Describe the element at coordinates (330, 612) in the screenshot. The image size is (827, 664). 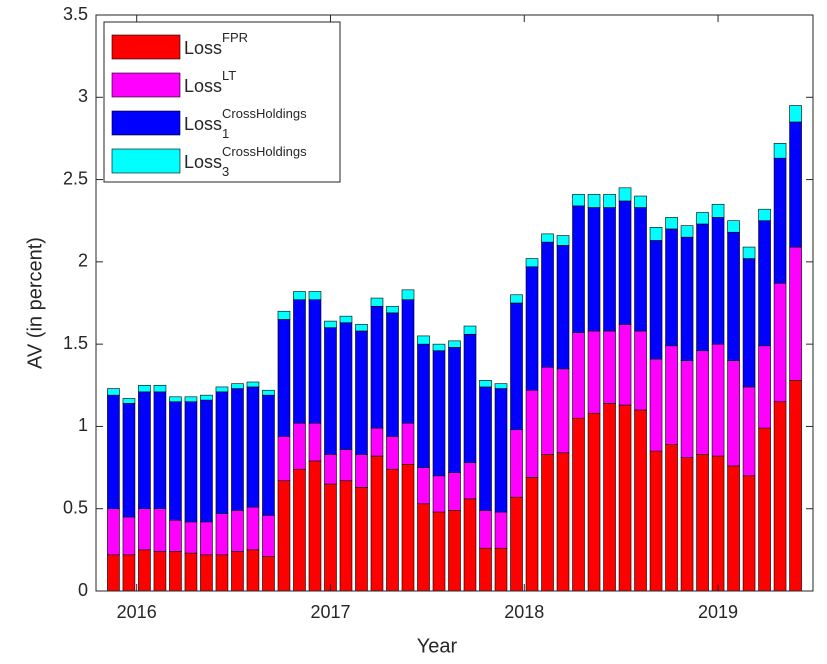
I see `x-tick-label: 2017` at that location.